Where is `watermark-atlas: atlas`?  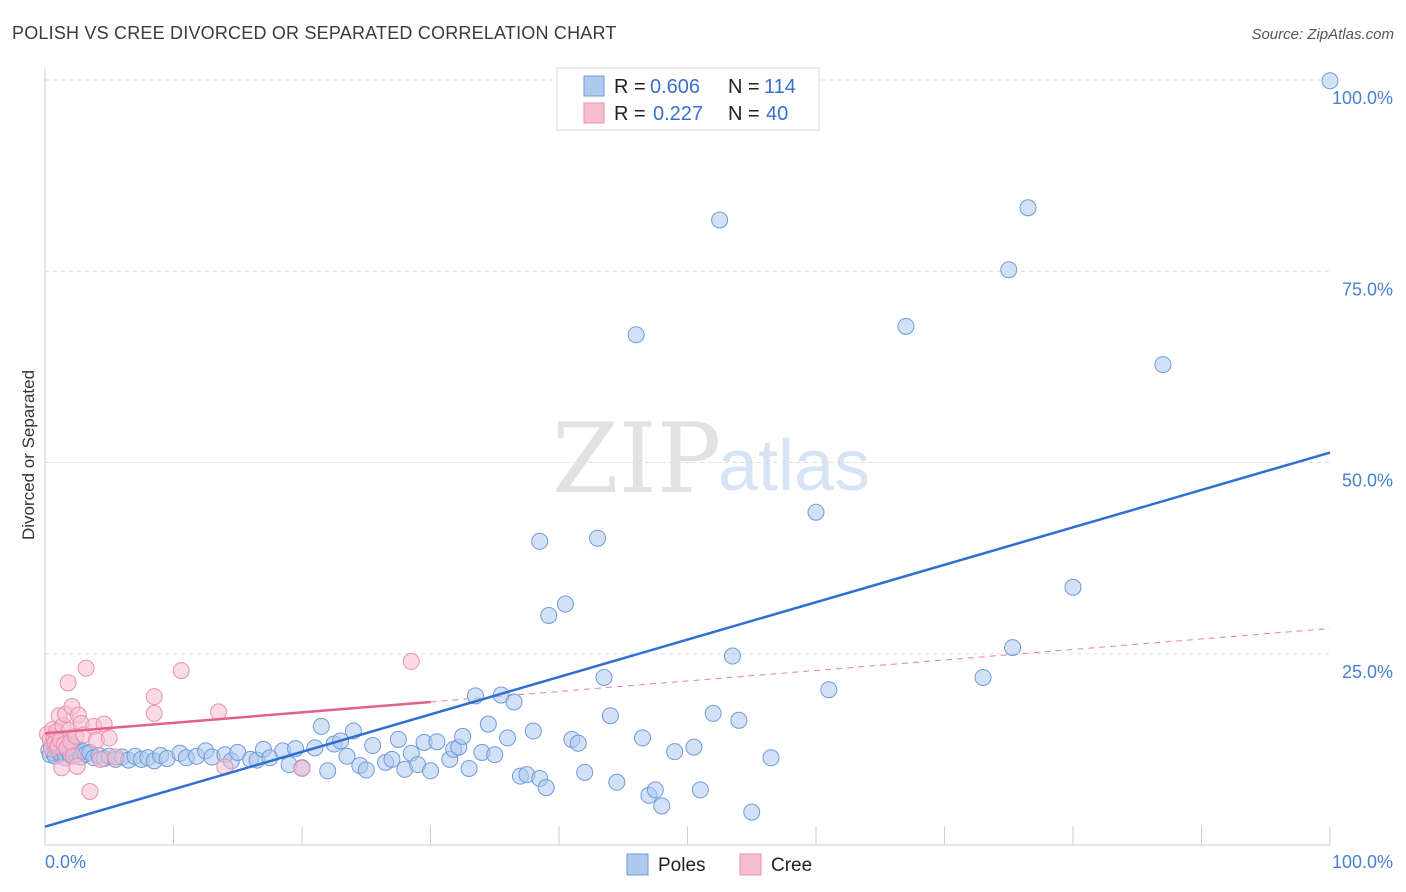 watermark-atlas: atlas is located at coordinates (794, 466).